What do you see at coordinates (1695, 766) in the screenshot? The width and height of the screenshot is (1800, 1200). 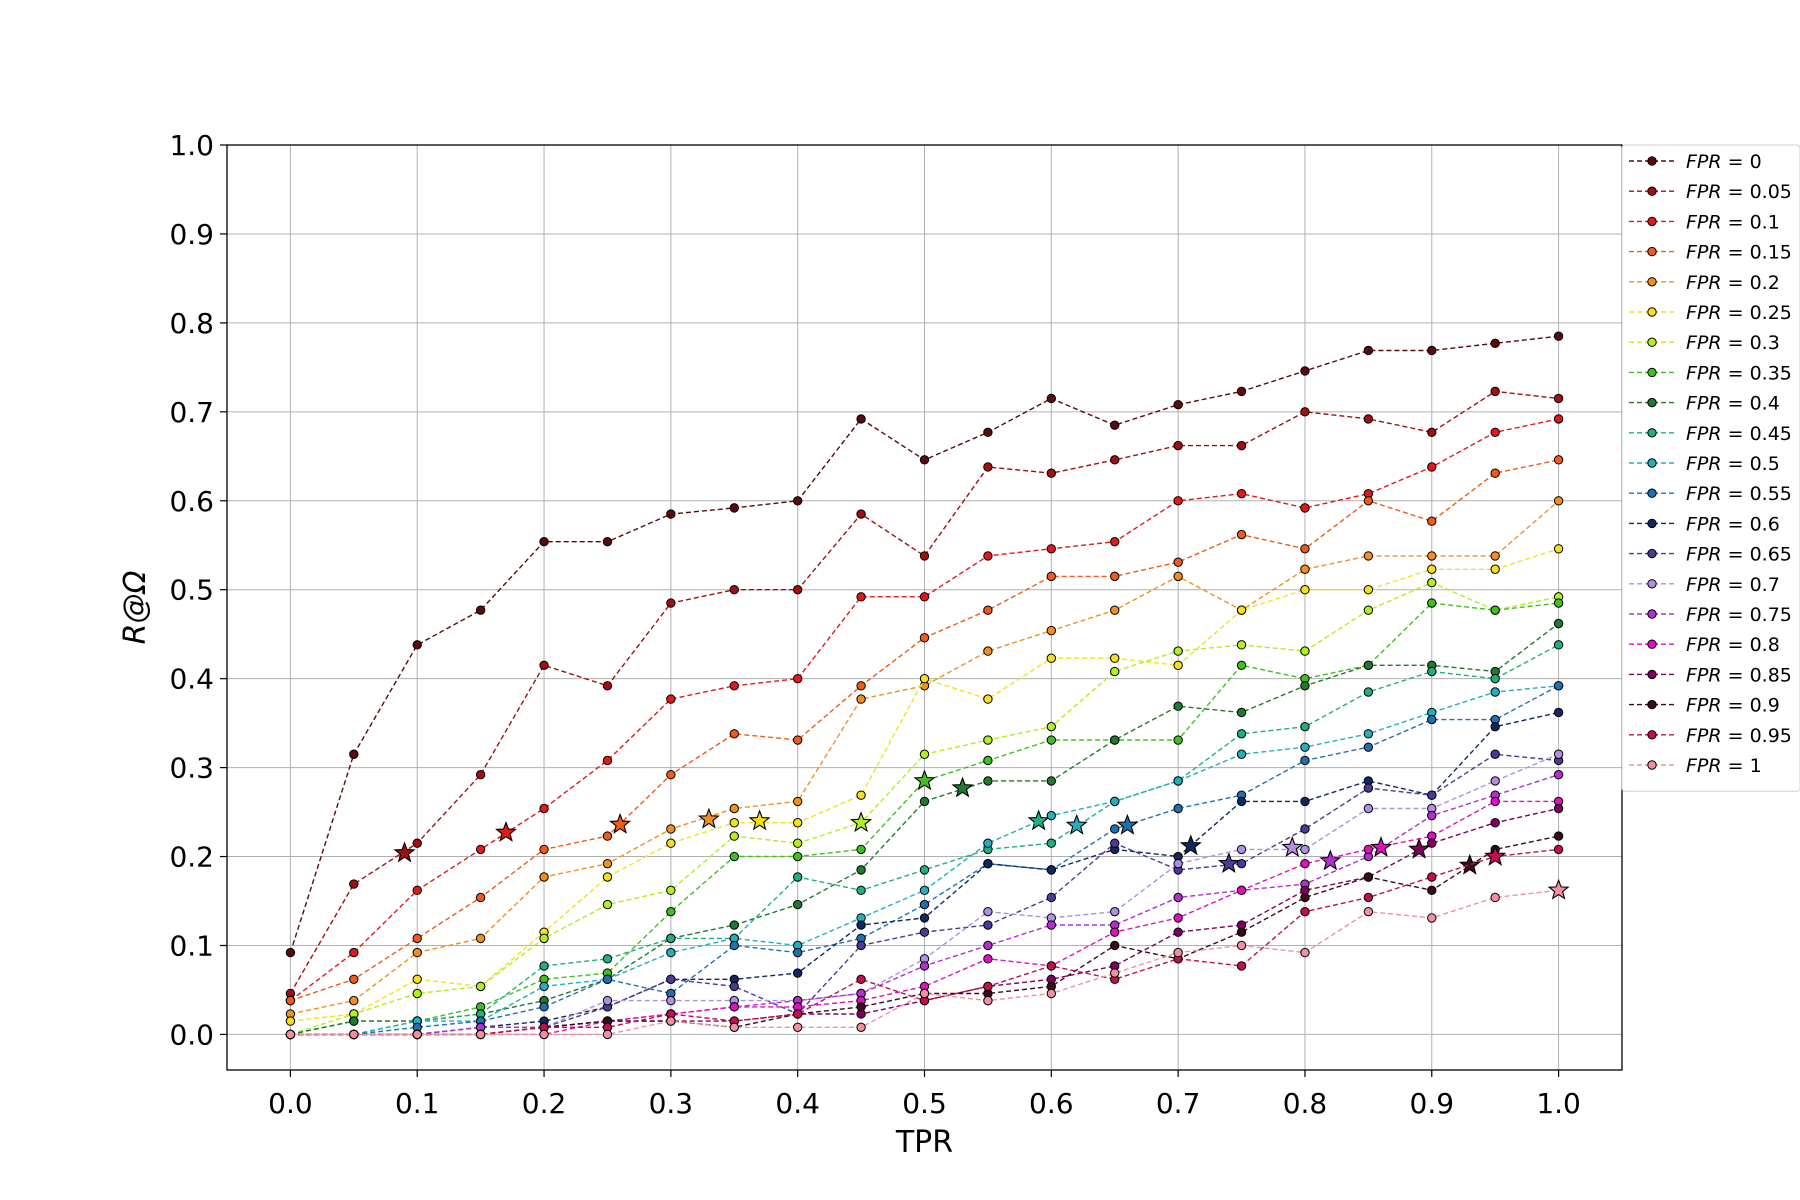 I see `legend-entry: FPR = 1` at bounding box center [1695, 766].